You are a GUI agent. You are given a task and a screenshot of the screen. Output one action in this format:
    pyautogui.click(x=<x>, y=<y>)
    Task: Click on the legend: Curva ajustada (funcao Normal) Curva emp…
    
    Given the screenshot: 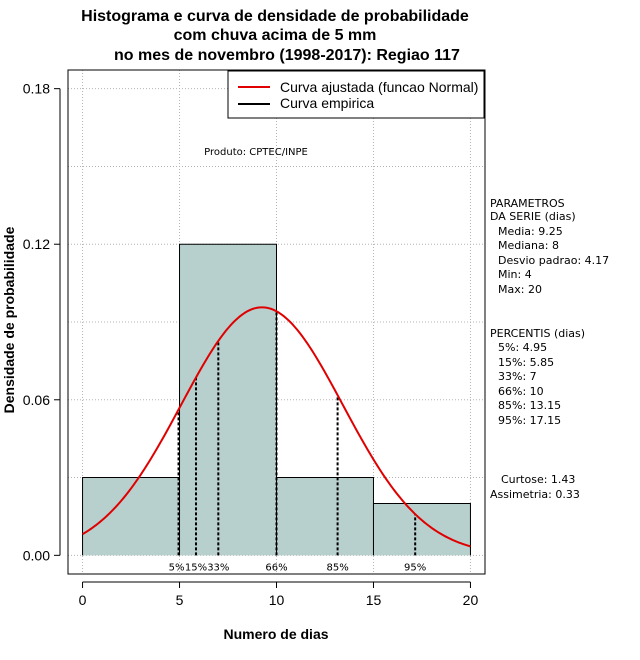 What is the action you would take?
    pyautogui.click(x=356, y=94)
    